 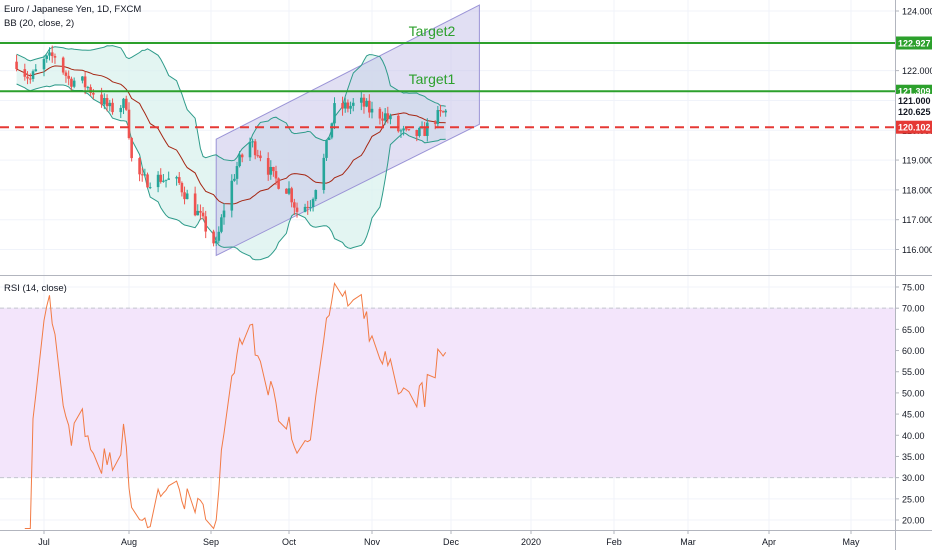 I want to click on price-tag: 122.927, so click(x=913, y=43).